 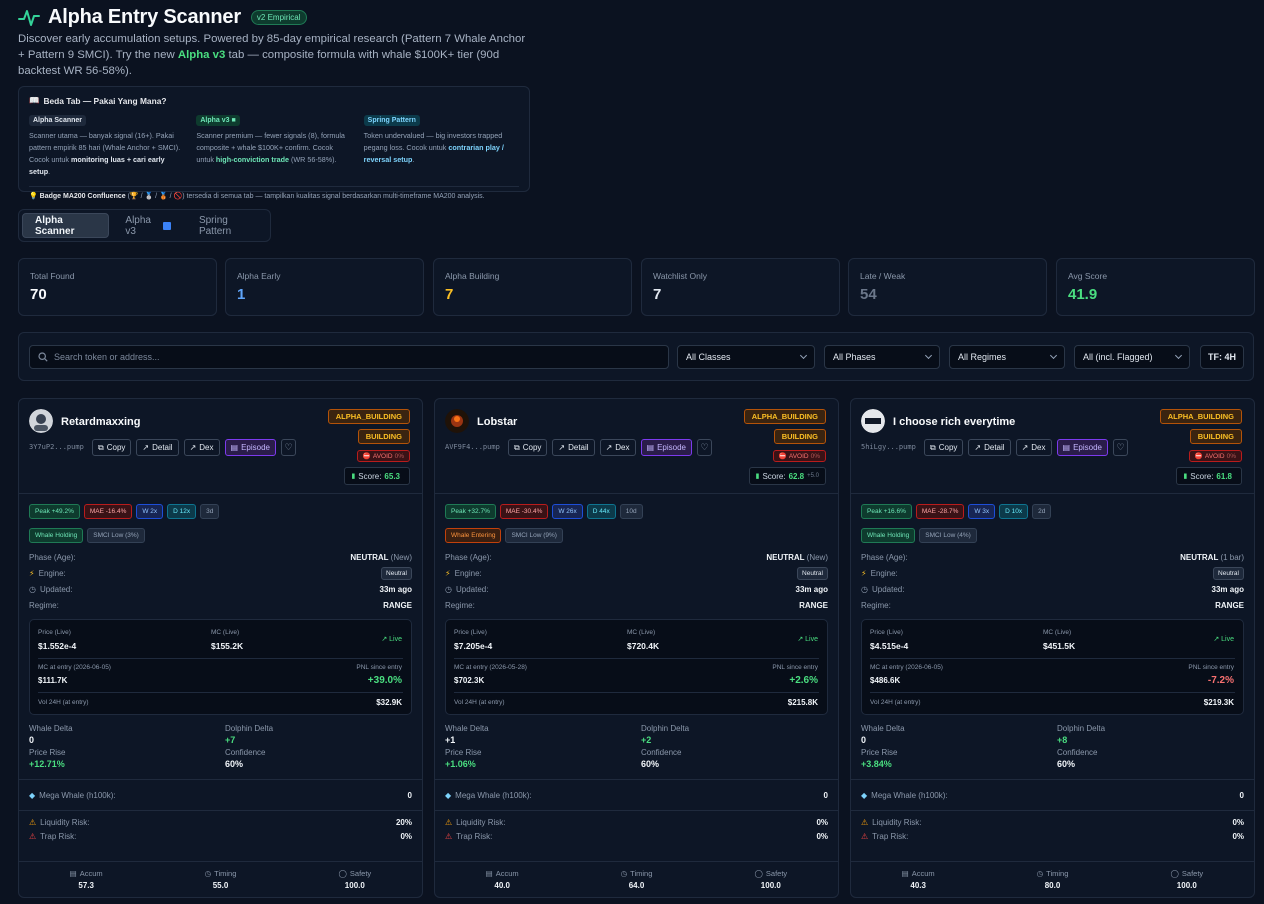 I want to click on stat-total-found: Total Found 70, so click(x=117, y=287).